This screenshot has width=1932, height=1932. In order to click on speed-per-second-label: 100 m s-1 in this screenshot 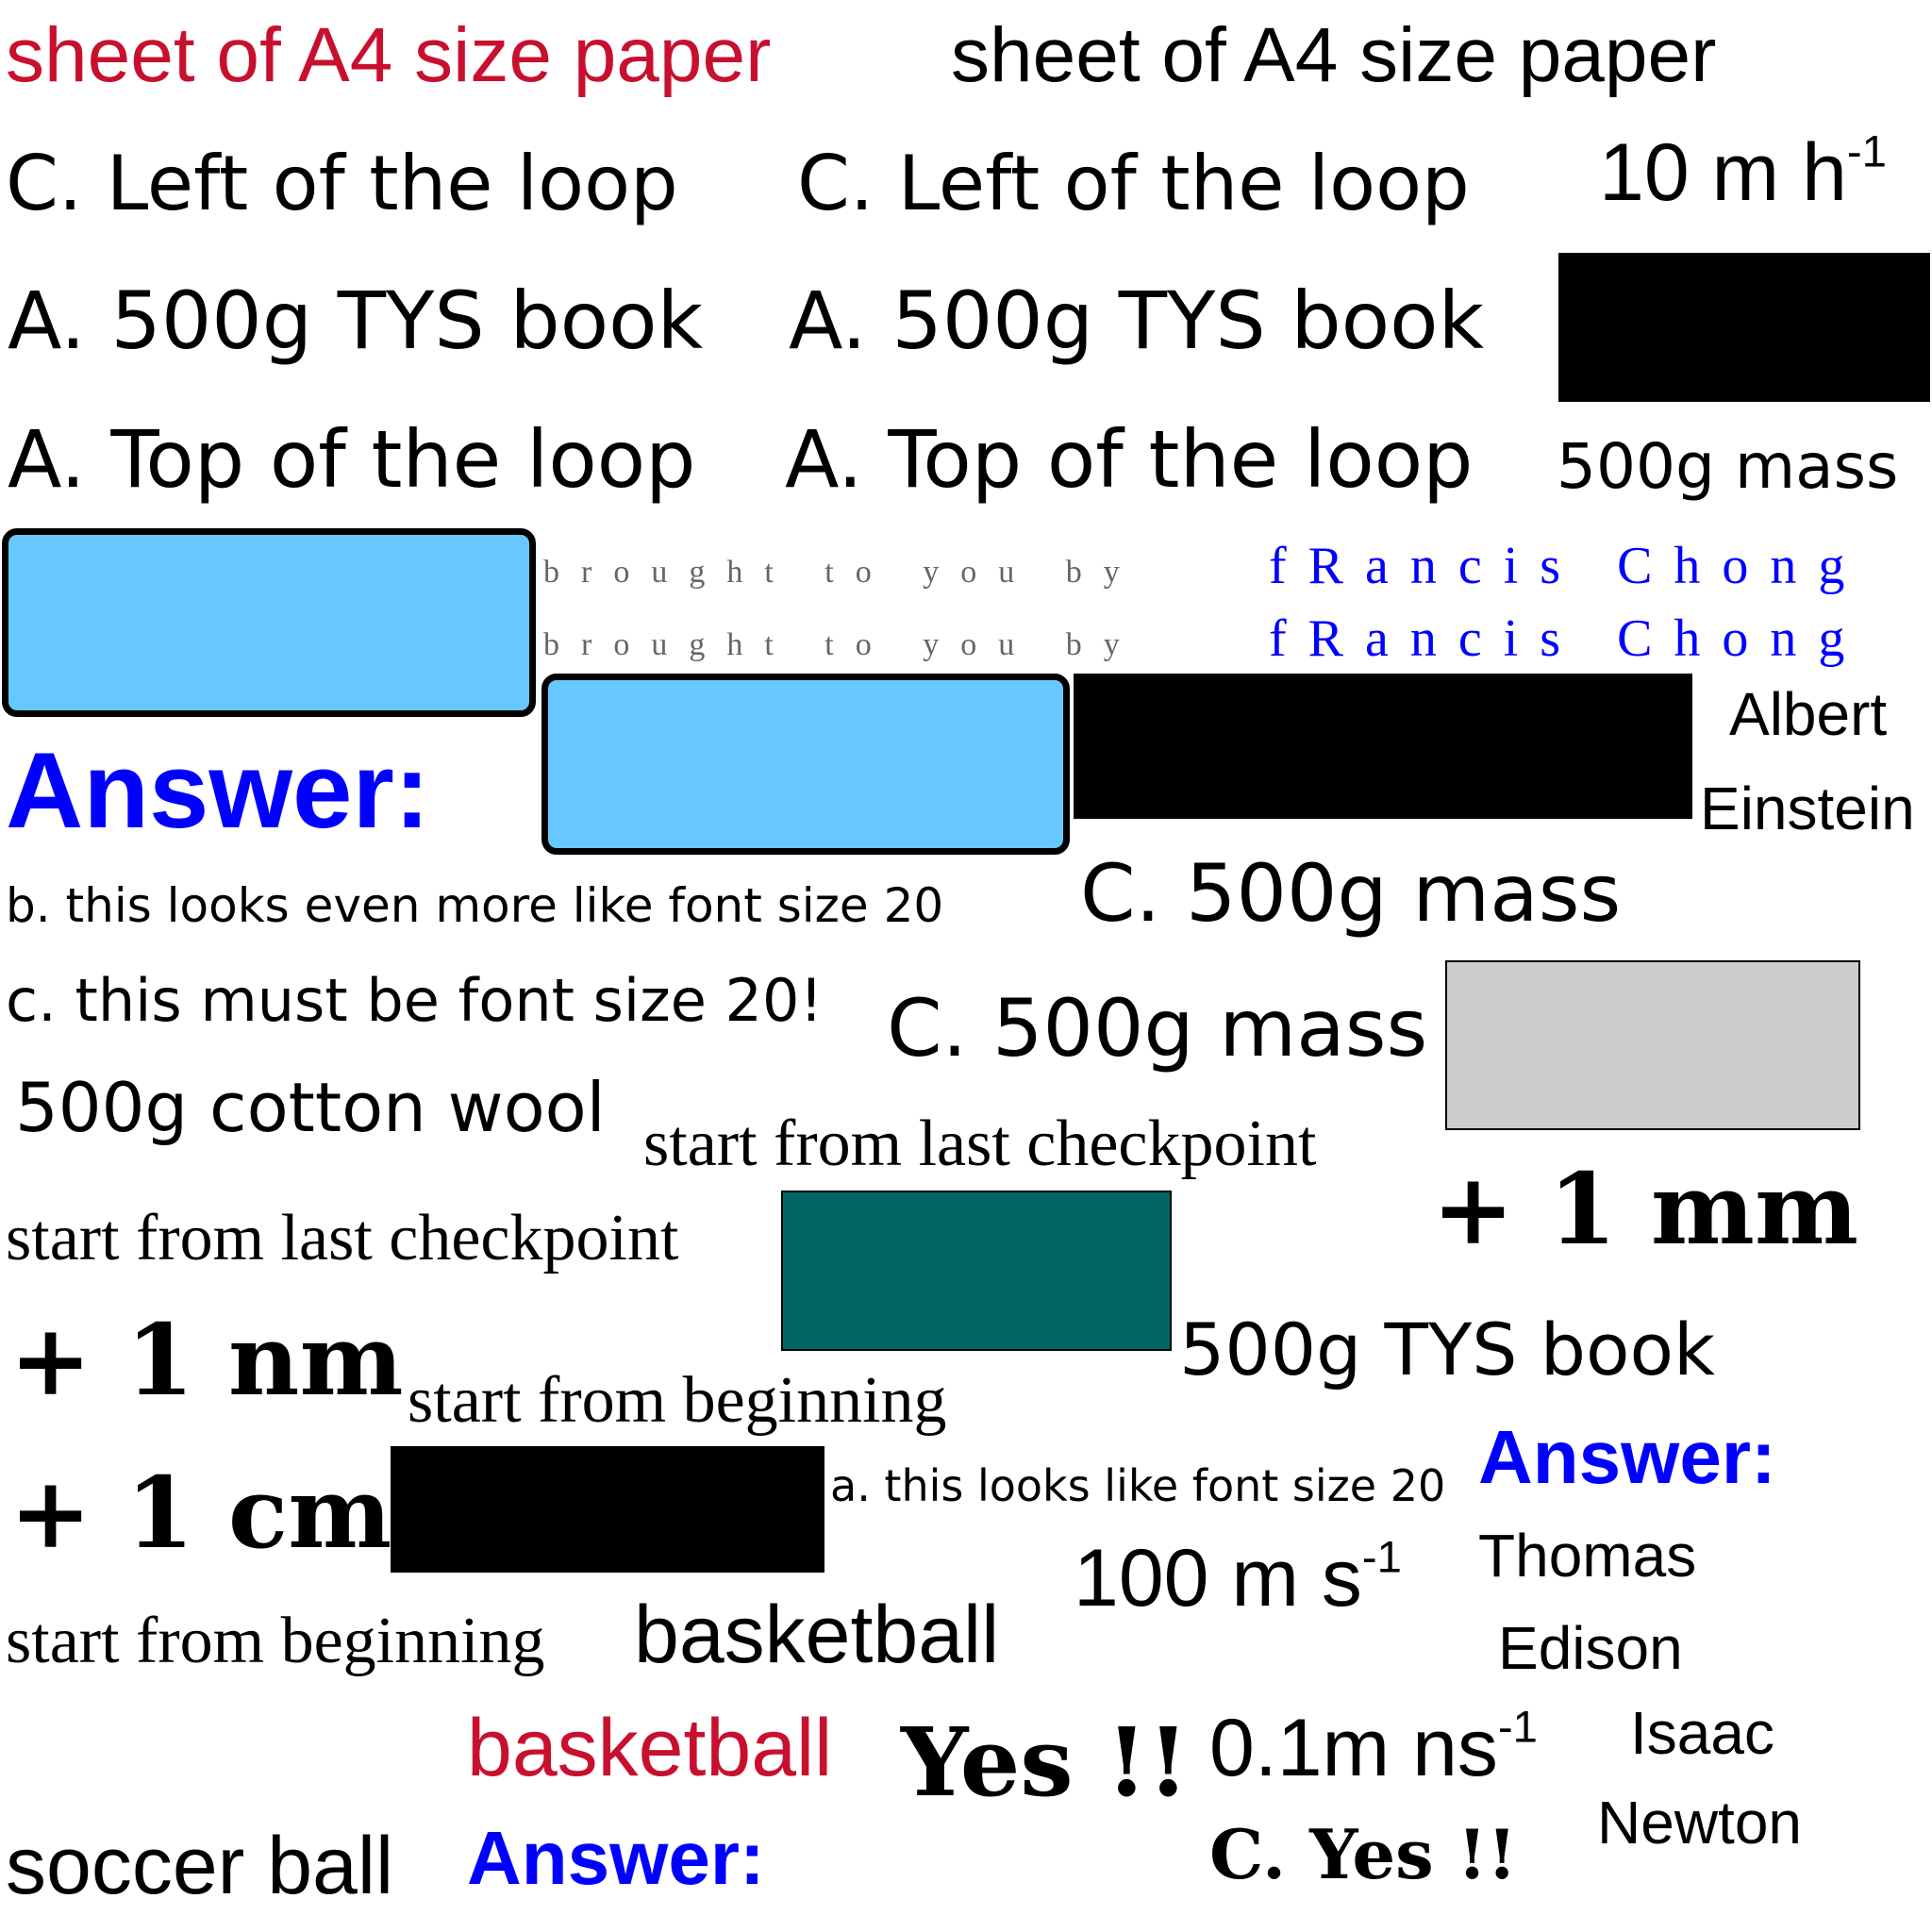, I will do `click(1238, 1577)`.